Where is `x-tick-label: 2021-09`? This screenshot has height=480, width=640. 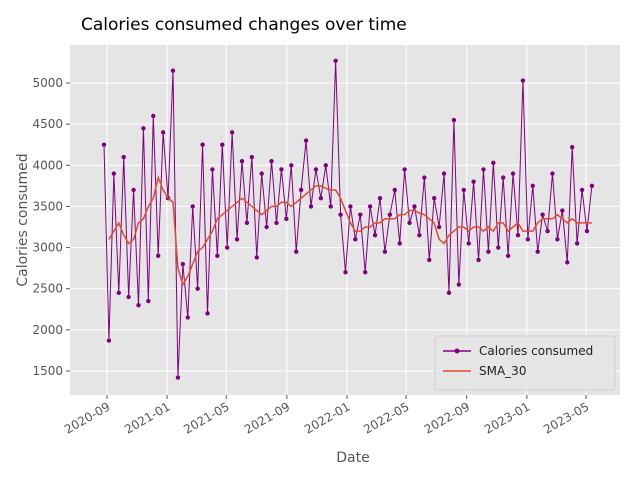 x-tick-label: 2021-09 is located at coordinates (267, 417).